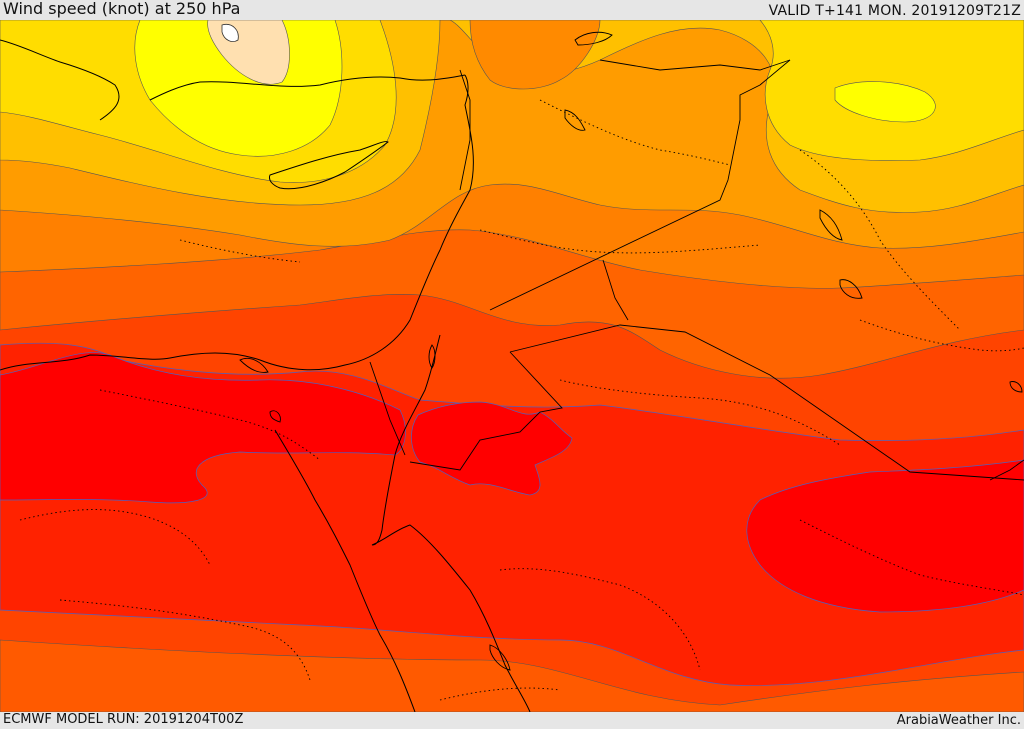 The image size is (1024, 729). What do you see at coordinates (123, 719) in the screenshot?
I see `model-run: ECMWF MODEL RUN: 20191204T00Z` at bounding box center [123, 719].